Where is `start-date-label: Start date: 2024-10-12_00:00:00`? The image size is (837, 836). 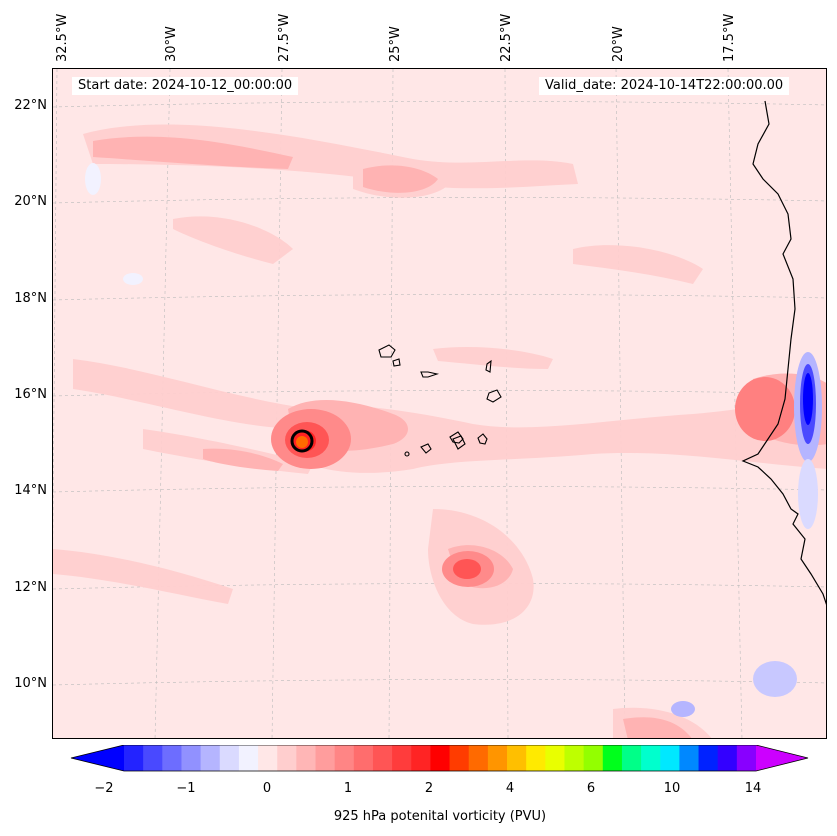
start-date-label: Start date: 2024-10-12_00:00:00 is located at coordinates (185, 86).